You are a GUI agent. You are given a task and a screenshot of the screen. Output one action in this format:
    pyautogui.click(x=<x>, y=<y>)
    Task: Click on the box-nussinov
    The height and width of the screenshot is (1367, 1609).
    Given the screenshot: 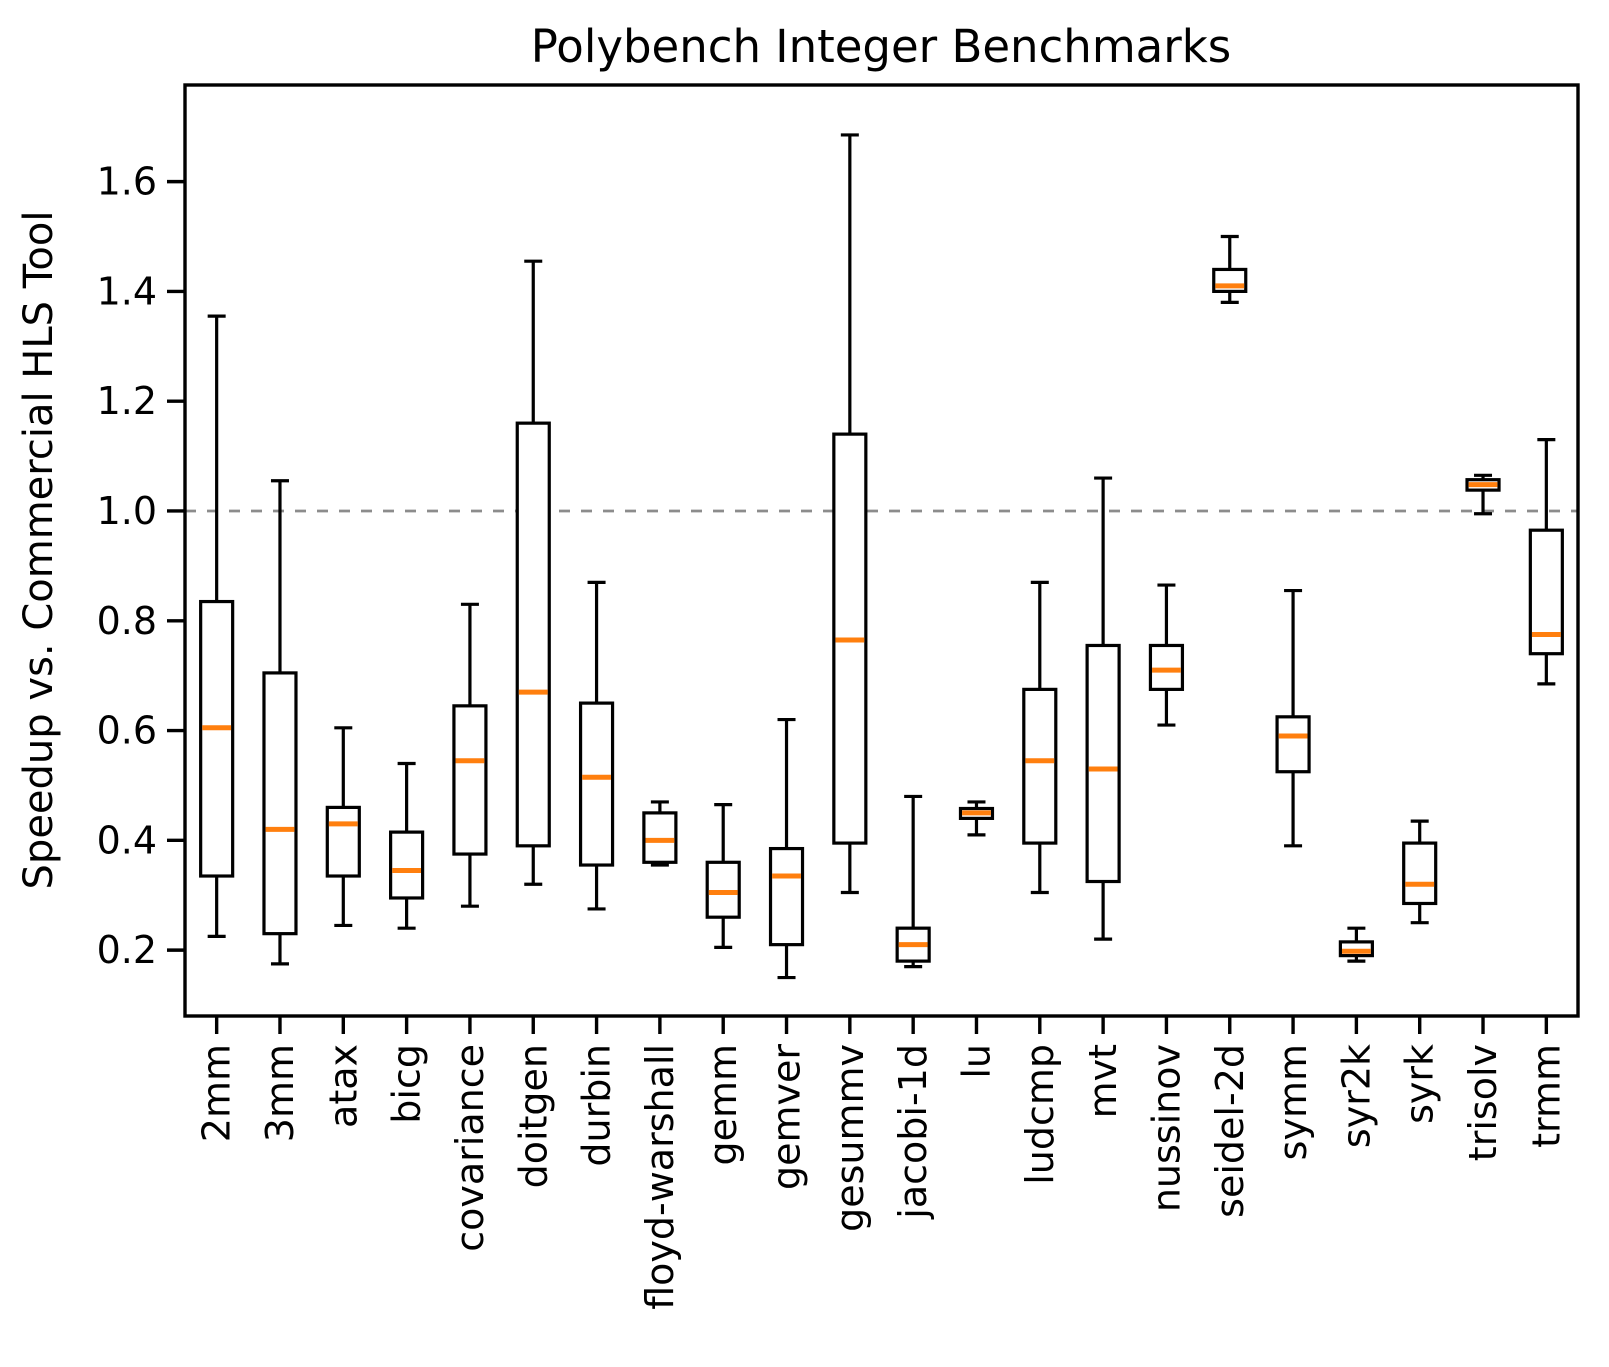 What is the action you would take?
    pyautogui.click(x=1166, y=655)
    